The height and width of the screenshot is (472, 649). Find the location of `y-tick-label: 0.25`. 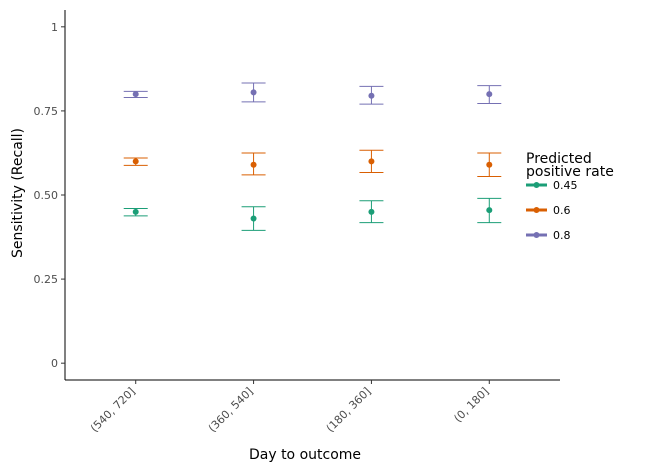

y-tick-label: 0.25 is located at coordinates (46, 279).